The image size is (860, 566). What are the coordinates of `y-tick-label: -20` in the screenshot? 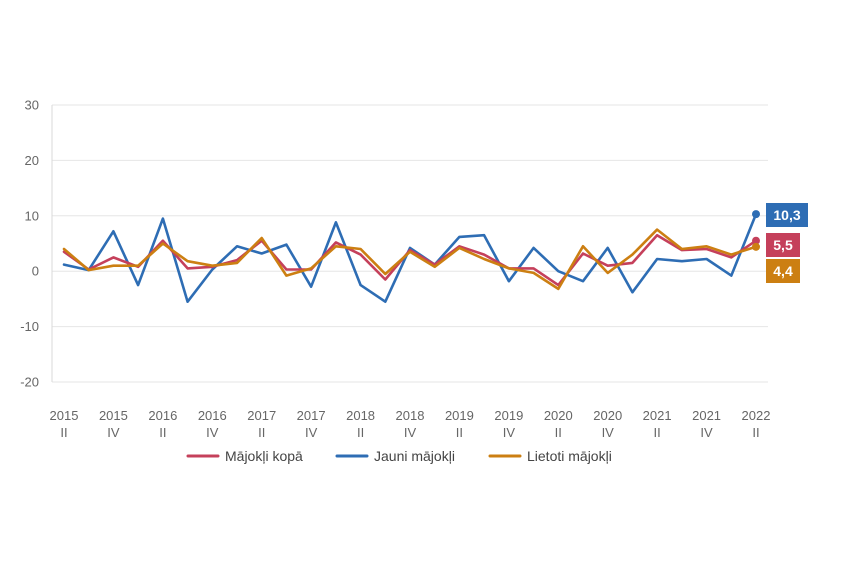 It's located at (29, 382).